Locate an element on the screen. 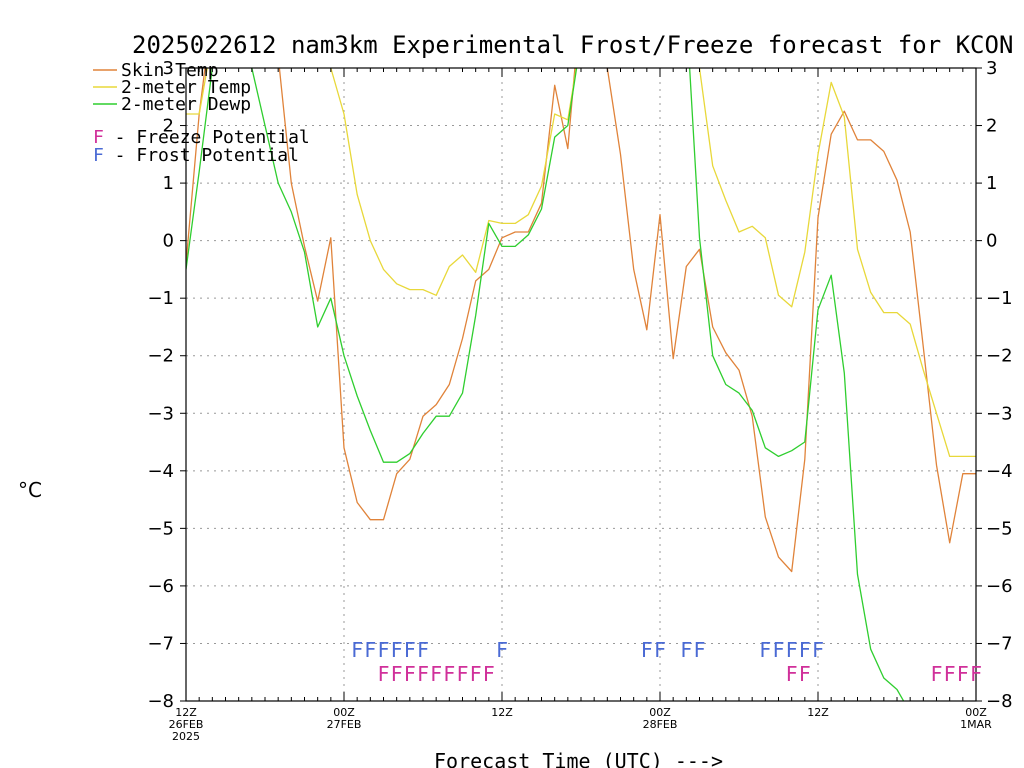 The image size is (1024, 768). frost-freeze-markers: F F F F F F F F F F F F F F F FF F F F F F F F F F F F F F F is located at coordinates (666, 662).